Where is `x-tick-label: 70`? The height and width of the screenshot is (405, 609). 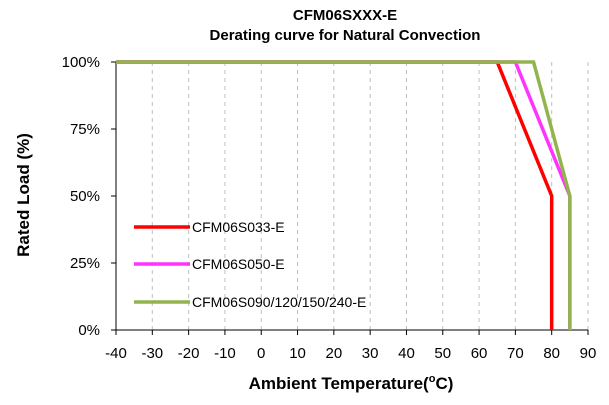
x-tick-label: 70 is located at coordinates (515, 353).